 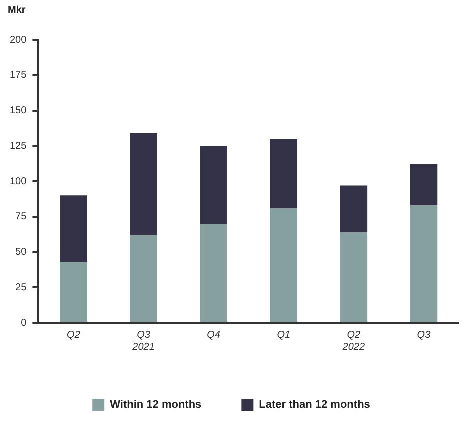 What do you see at coordinates (74, 335) in the screenshot?
I see `x-tick-label: Q2` at bounding box center [74, 335].